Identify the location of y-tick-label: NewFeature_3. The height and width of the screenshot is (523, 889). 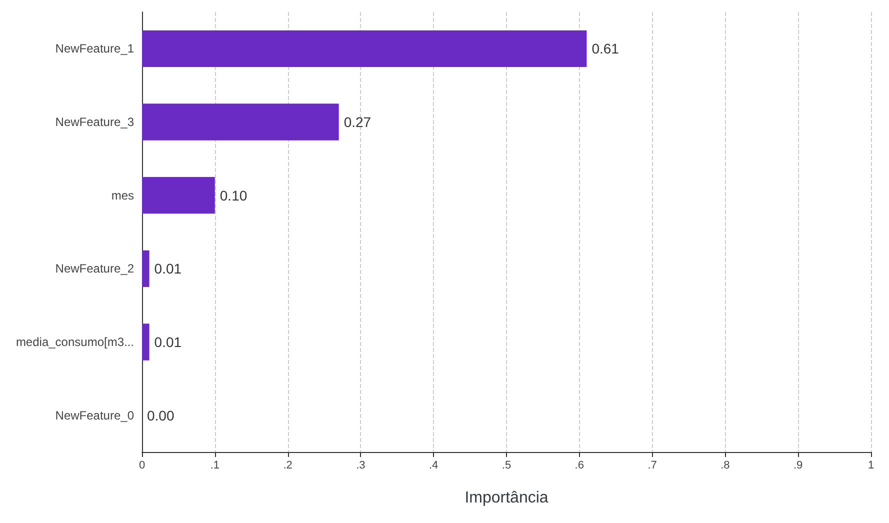
(94, 122).